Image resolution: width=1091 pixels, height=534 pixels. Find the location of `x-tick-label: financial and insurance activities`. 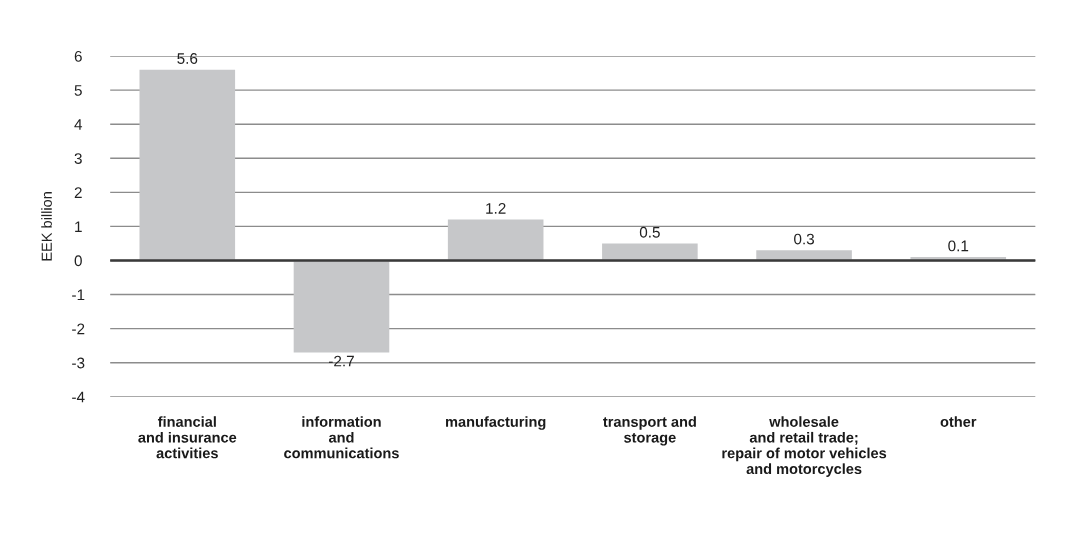

x-tick-label: financial and insurance activities is located at coordinates (187, 437).